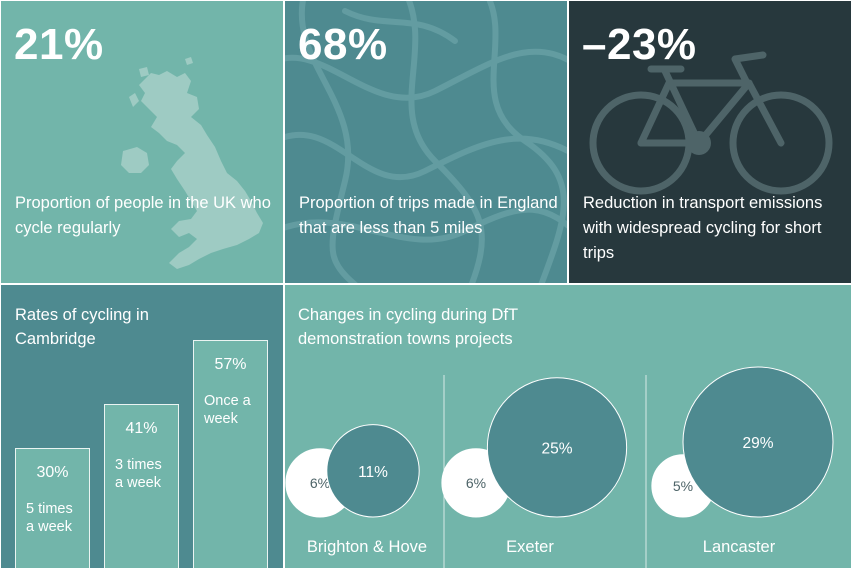 This screenshot has height=569, width=852. I want to click on stat-value-emissions: –23%, so click(639, 44).